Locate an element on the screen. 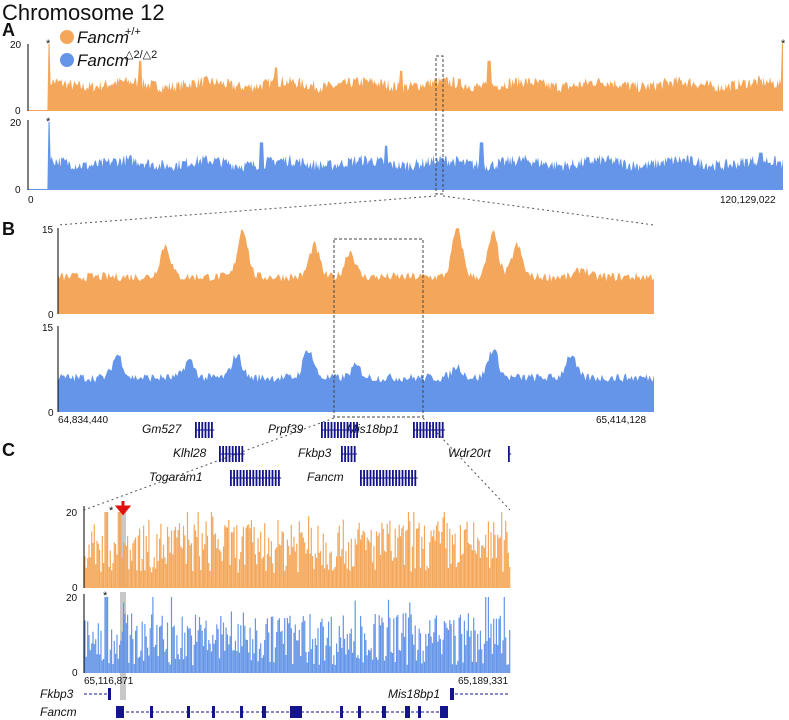  panel-b-zoom-box is located at coordinates (378, 328).